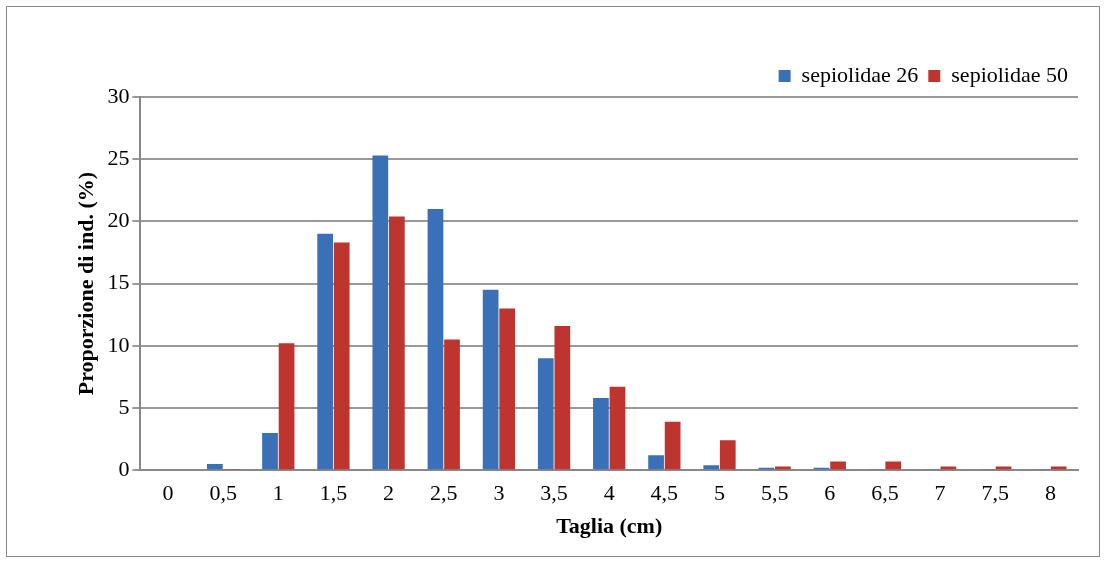 The width and height of the screenshot is (1108, 565). Describe the element at coordinates (1050, 493) in the screenshot. I see `x-tick-label: 8` at that location.